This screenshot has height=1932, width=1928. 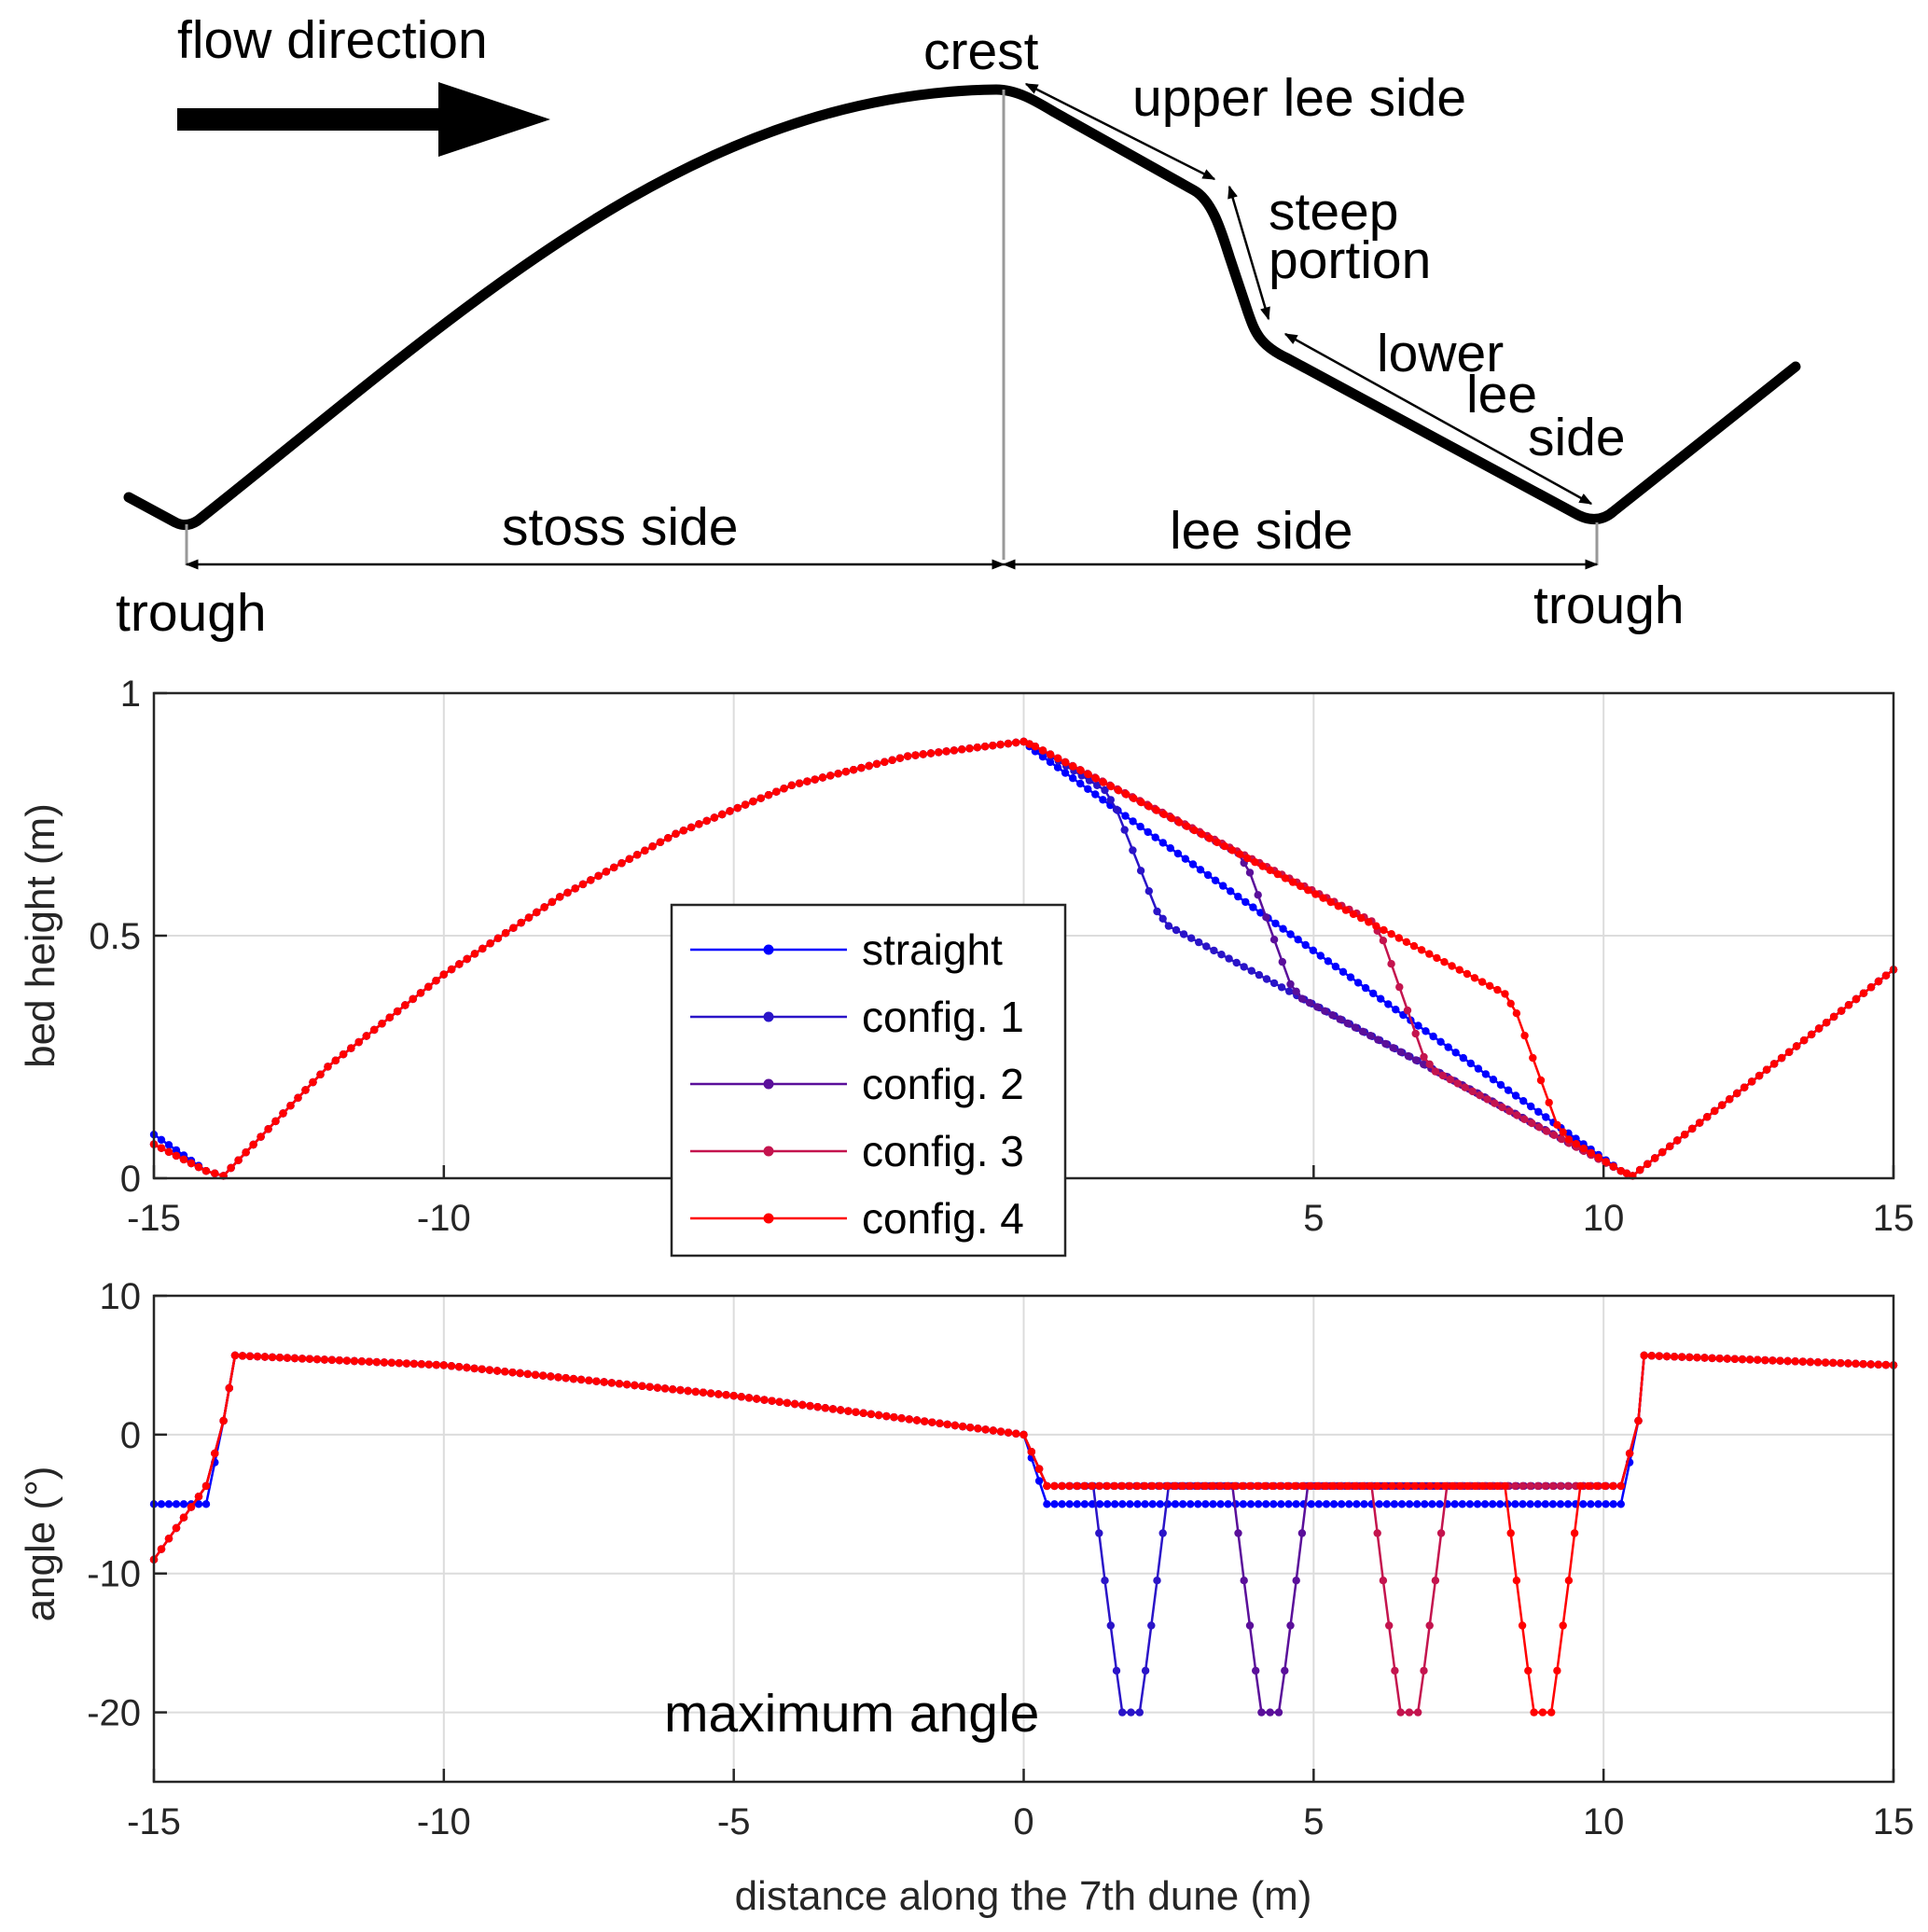 I want to click on legend-label: straight, so click(x=932, y=950).